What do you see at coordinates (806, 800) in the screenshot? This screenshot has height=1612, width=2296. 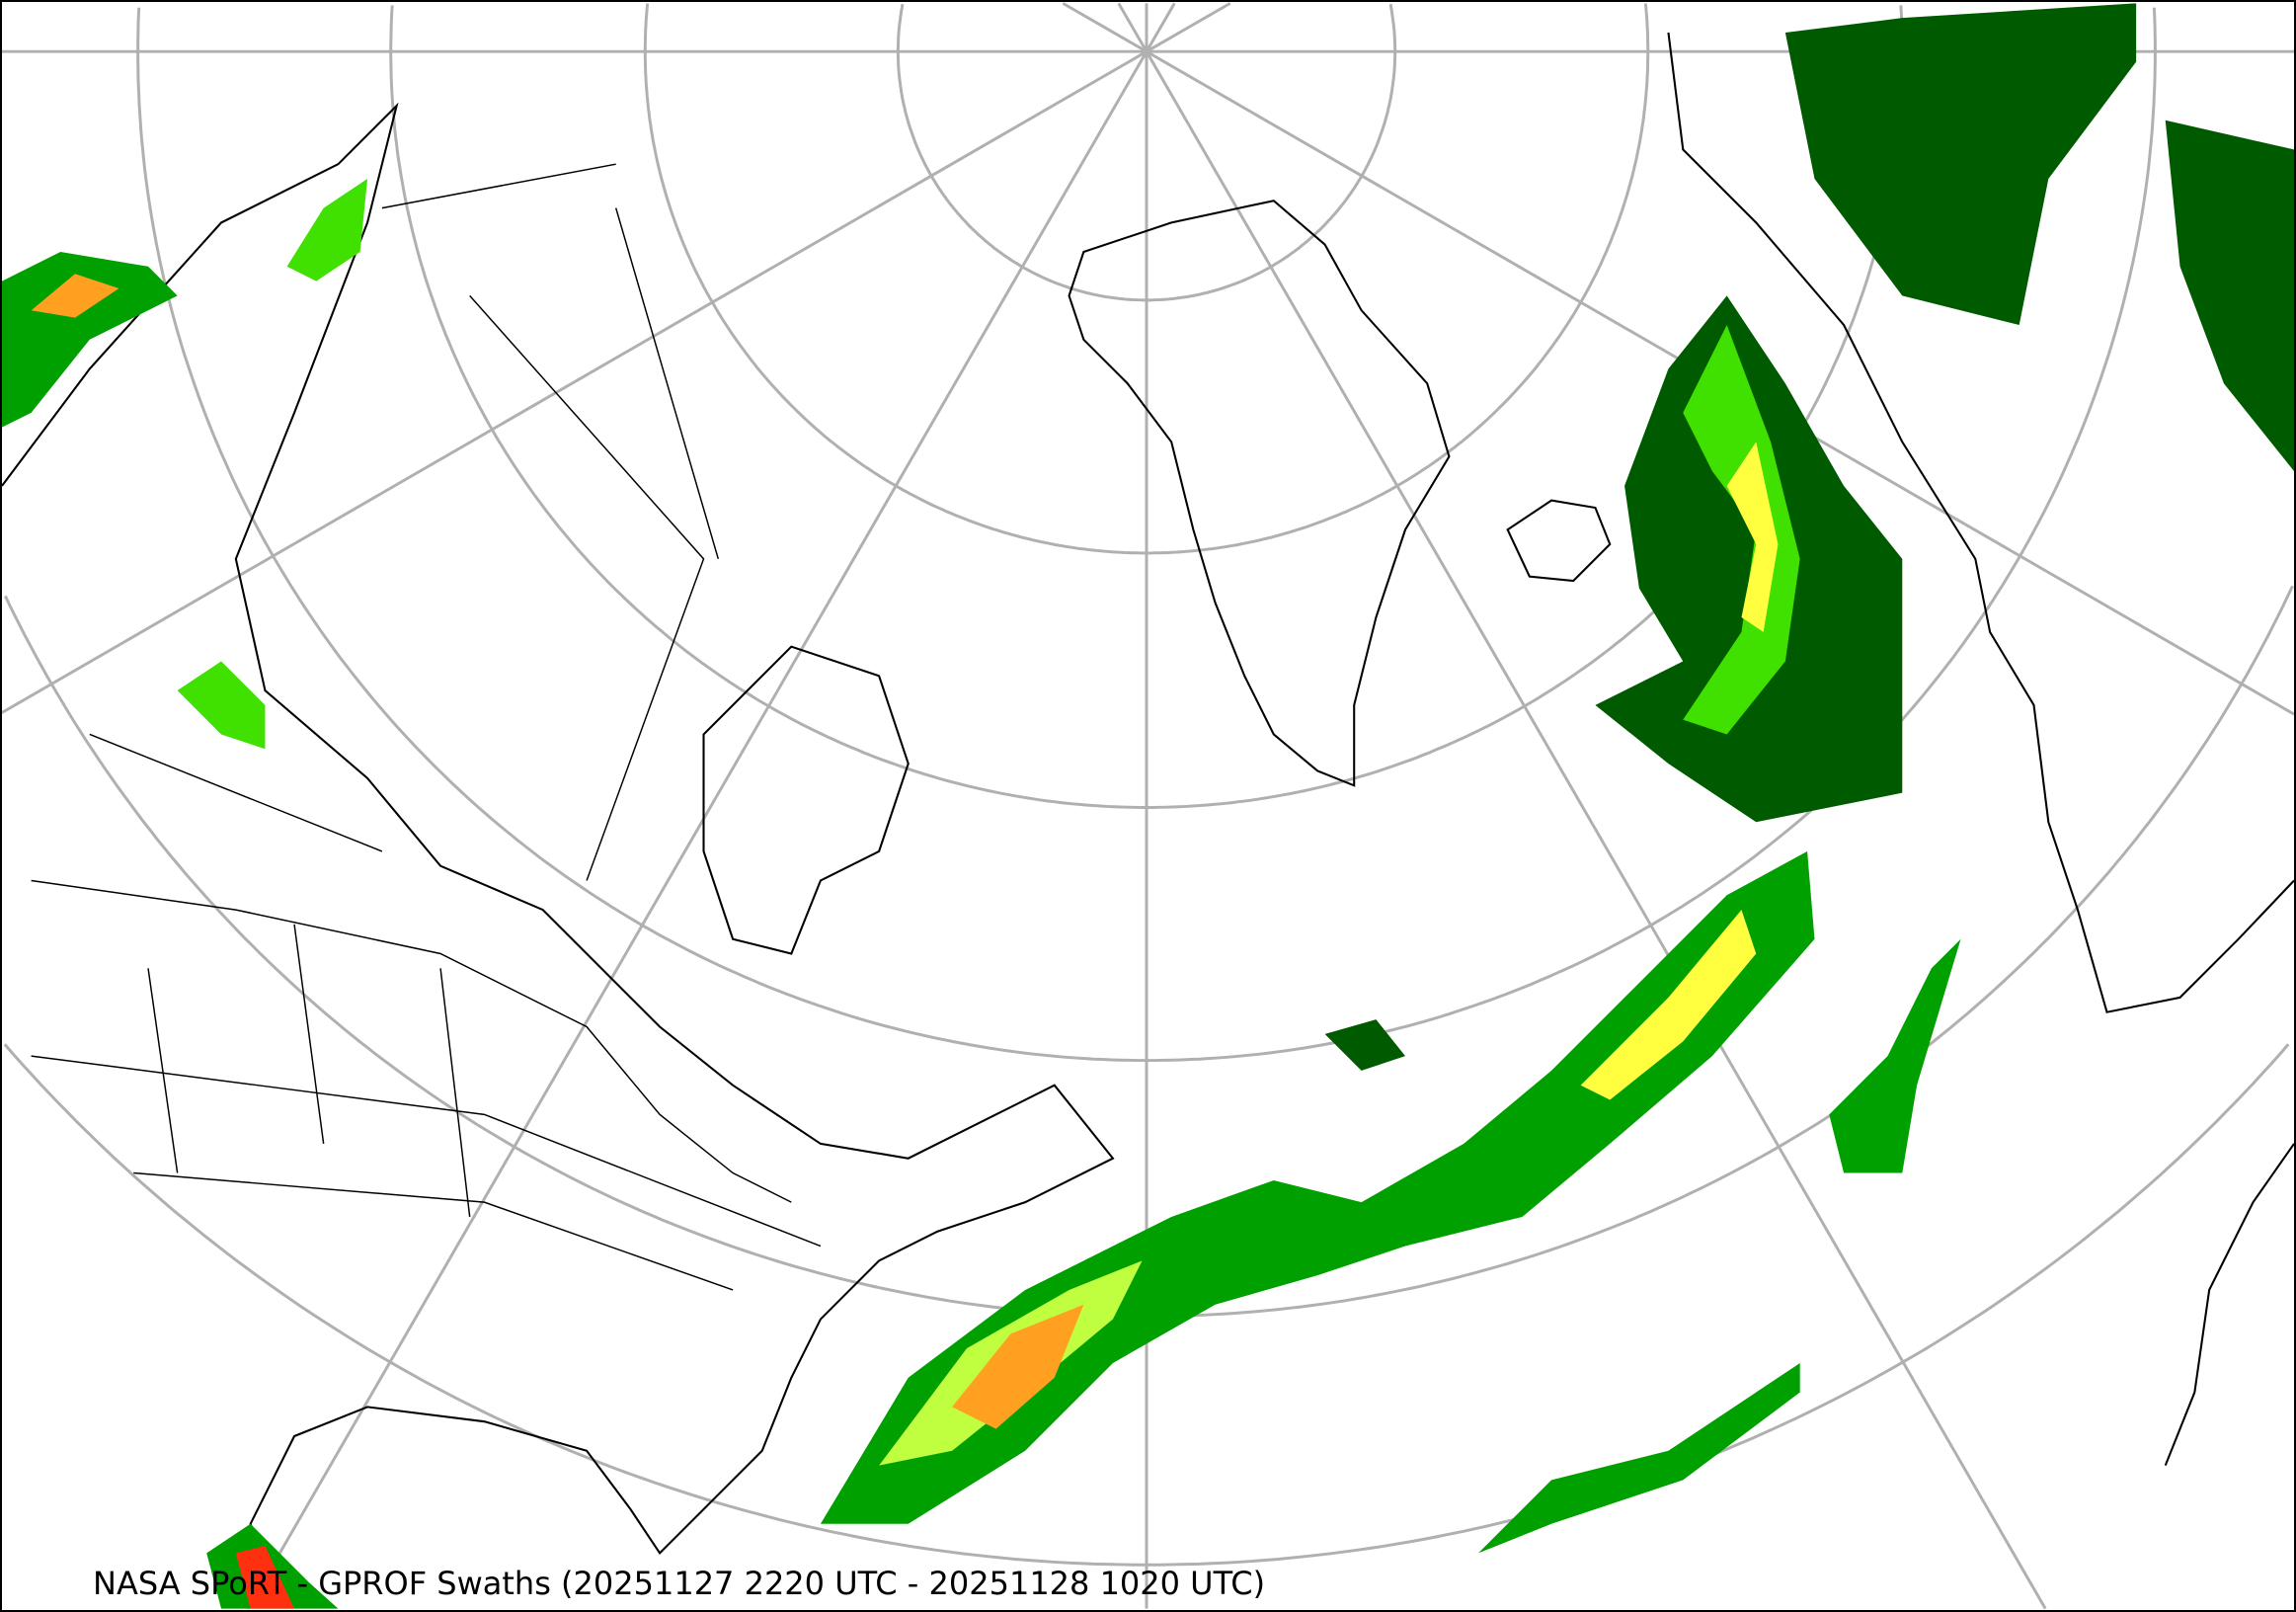 I see `hudson-bay-outline` at bounding box center [806, 800].